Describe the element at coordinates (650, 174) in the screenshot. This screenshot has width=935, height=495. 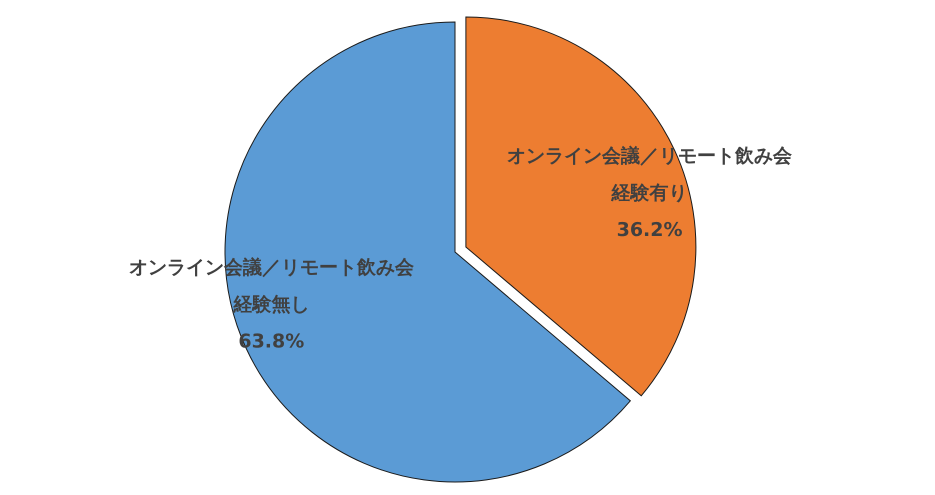
I see `slice-label: オンライン会議／リモート飲み会経験有り` at that location.